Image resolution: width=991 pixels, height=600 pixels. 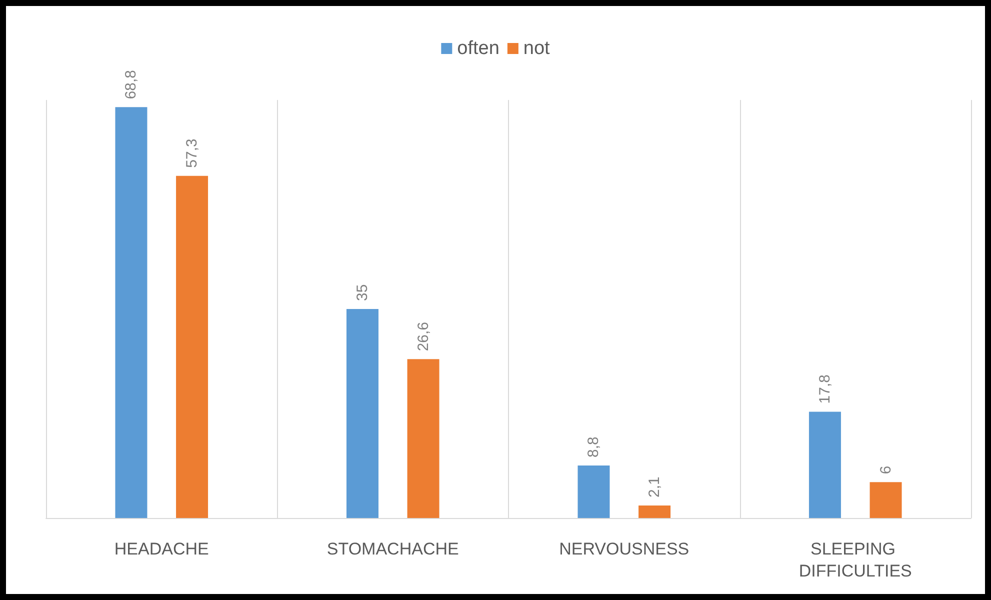 What do you see at coordinates (624, 549) in the screenshot?
I see `x-tick-label: NERVOUSNESS` at bounding box center [624, 549].